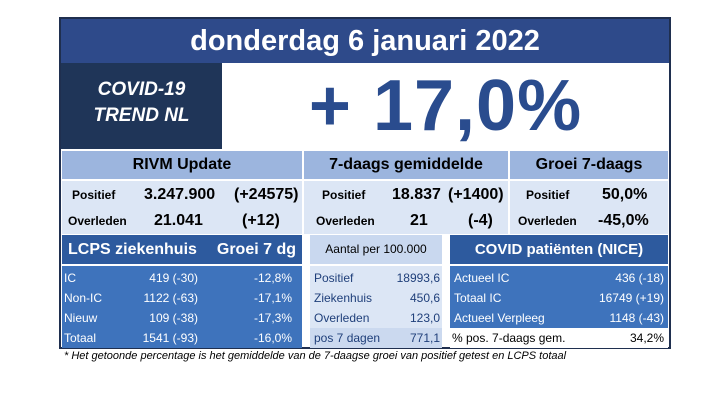 Image resolution: width=728 pixels, height=418 pixels. Describe the element at coordinates (416, 194) in the screenshot. I see `avg7-positief-value: 18.837` at that location.